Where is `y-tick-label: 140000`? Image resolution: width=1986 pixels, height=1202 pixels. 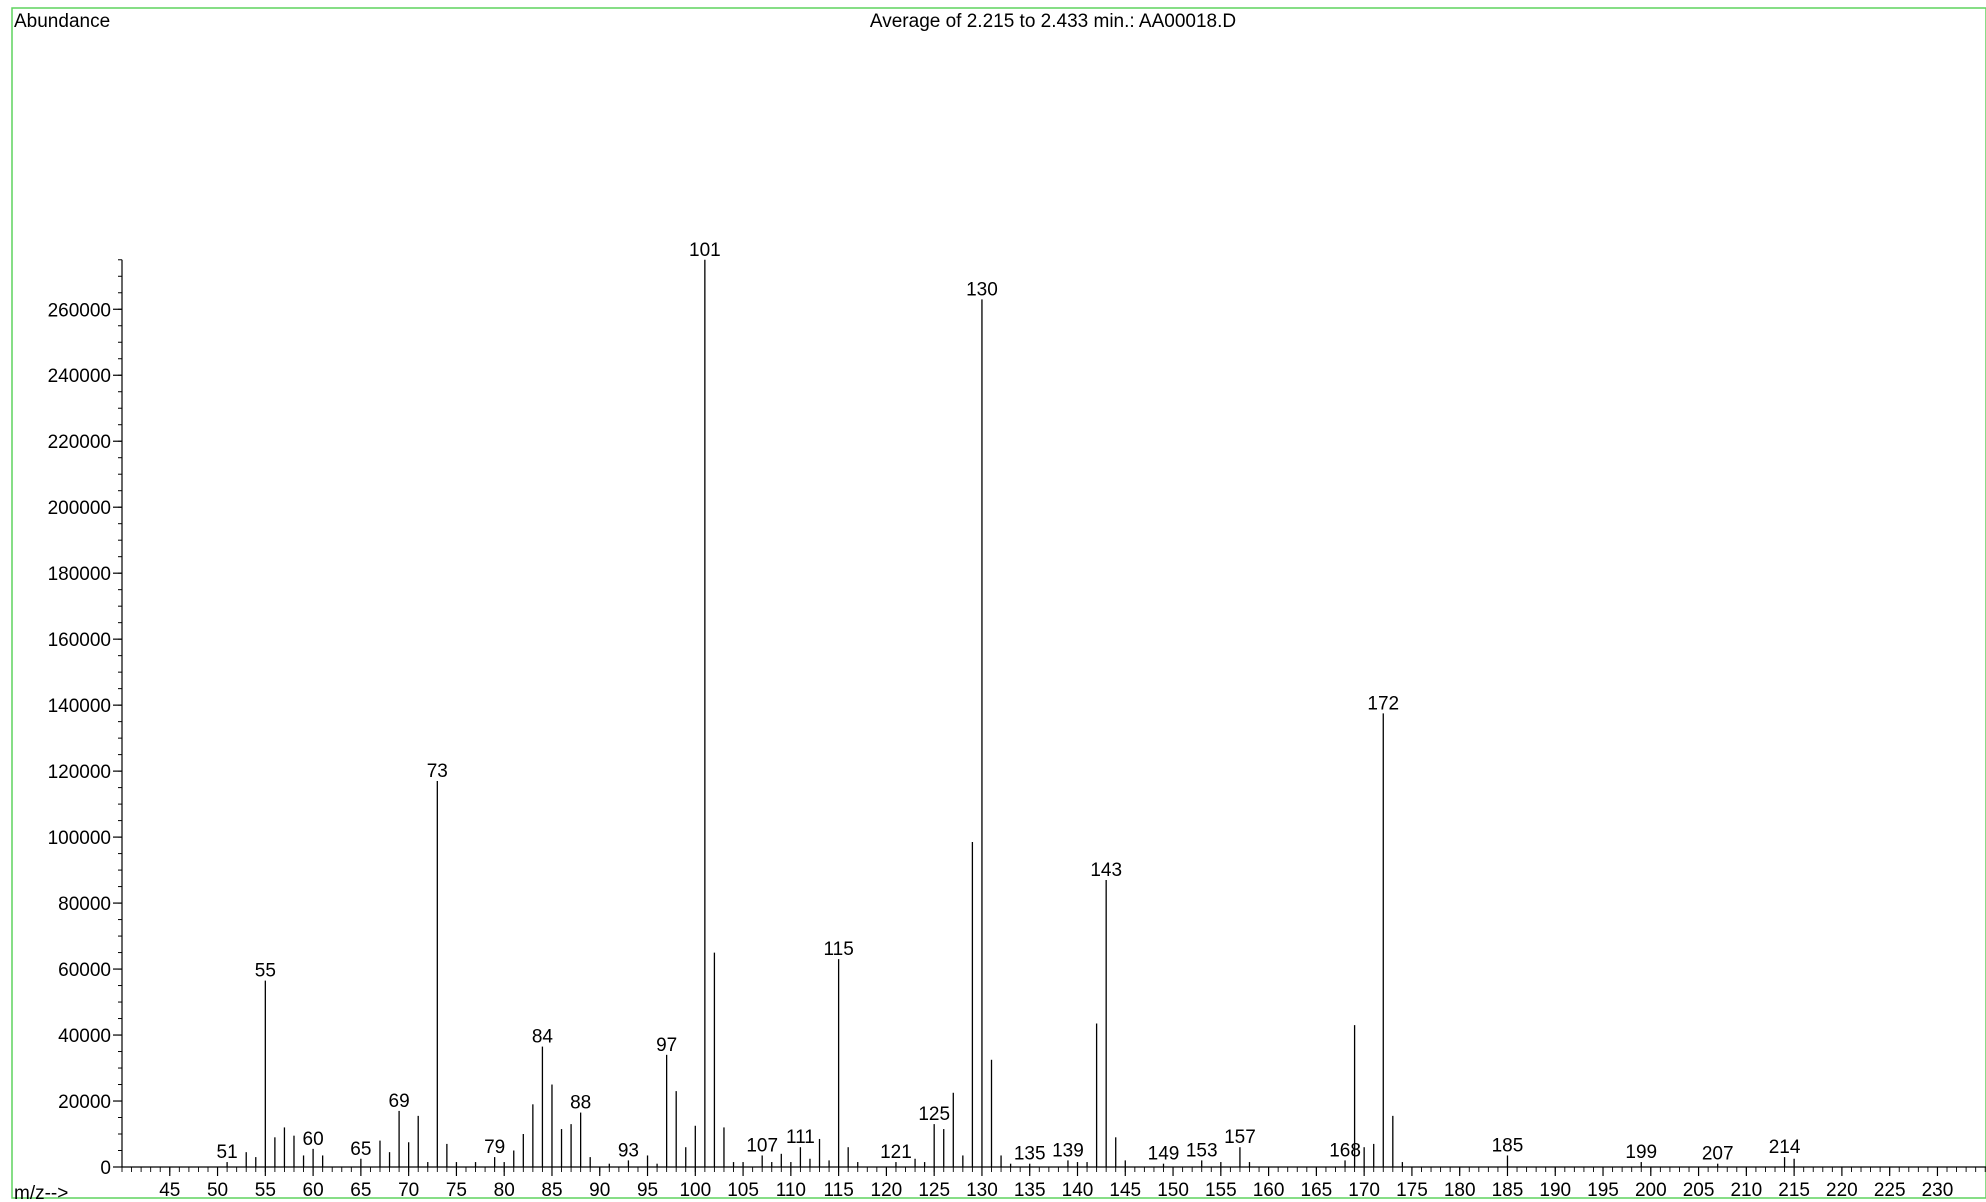 y-tick-label: 140000 is located at coordinates (79, 706).